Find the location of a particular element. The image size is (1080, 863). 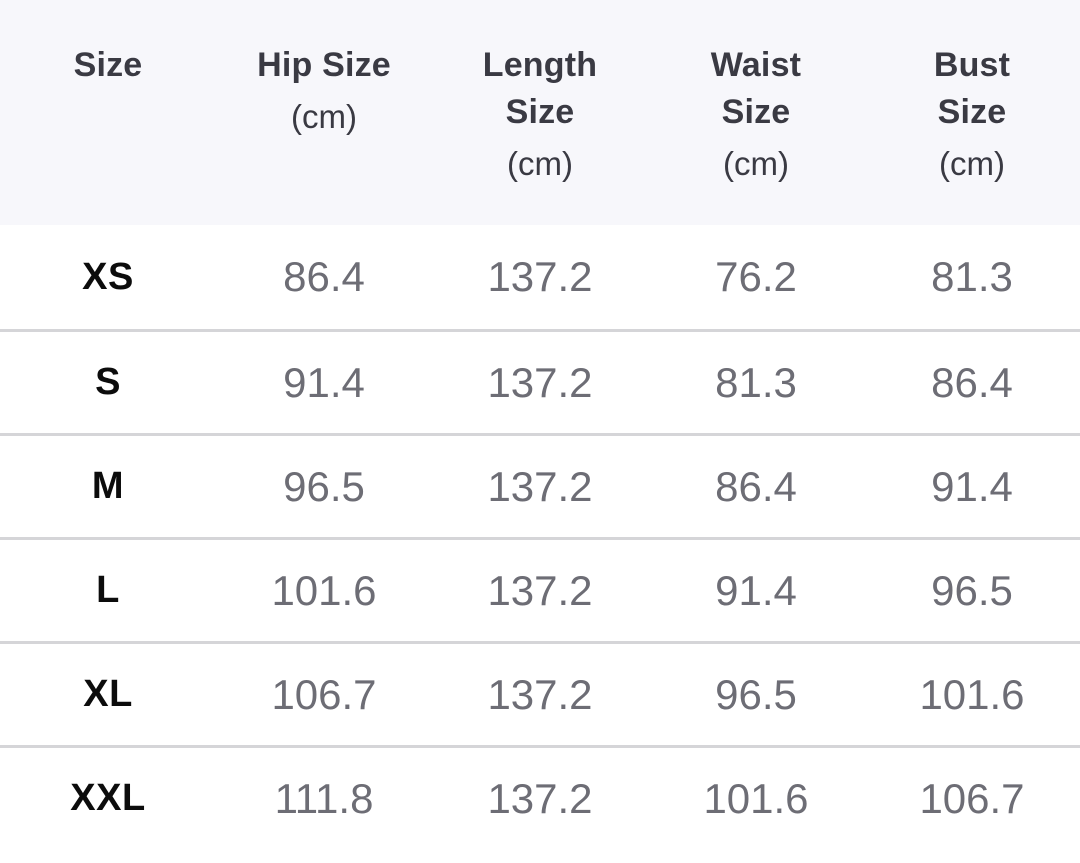

column-header-length-size: Length Size (cm) is located at coordinates (540, 112).